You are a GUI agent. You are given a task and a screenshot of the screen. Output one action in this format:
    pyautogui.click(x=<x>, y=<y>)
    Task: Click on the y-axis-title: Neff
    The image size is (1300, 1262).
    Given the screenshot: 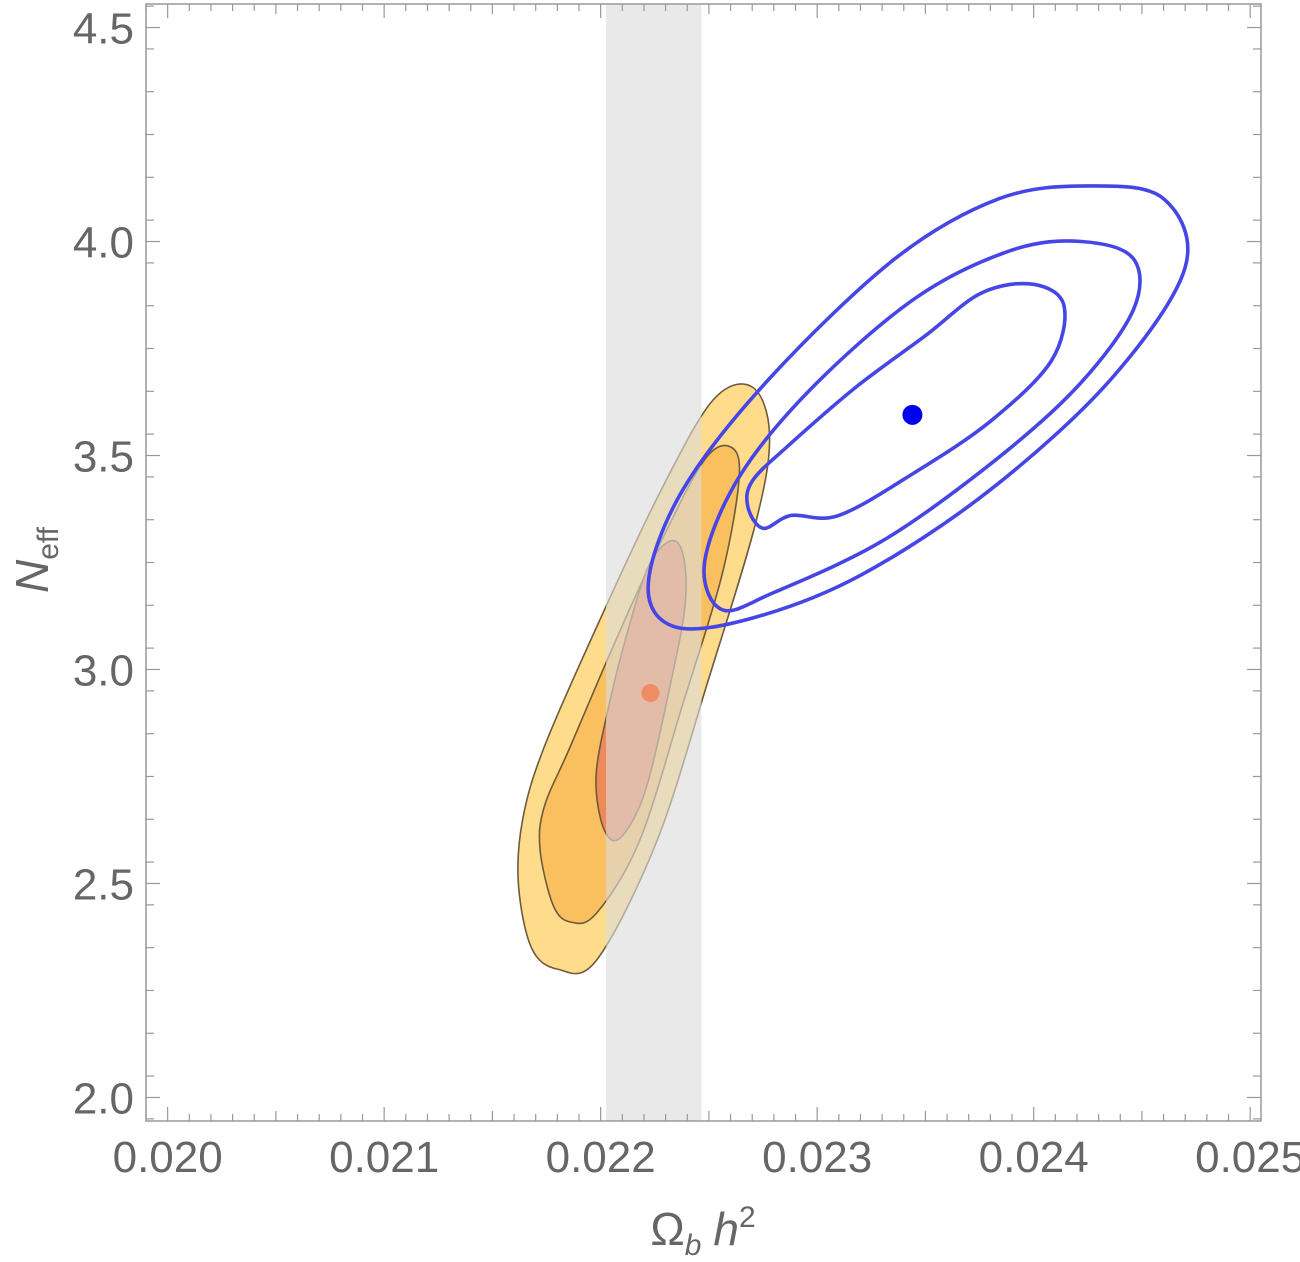 What is the action you would take?
    pyautogui.click(x=35, y=559)
    